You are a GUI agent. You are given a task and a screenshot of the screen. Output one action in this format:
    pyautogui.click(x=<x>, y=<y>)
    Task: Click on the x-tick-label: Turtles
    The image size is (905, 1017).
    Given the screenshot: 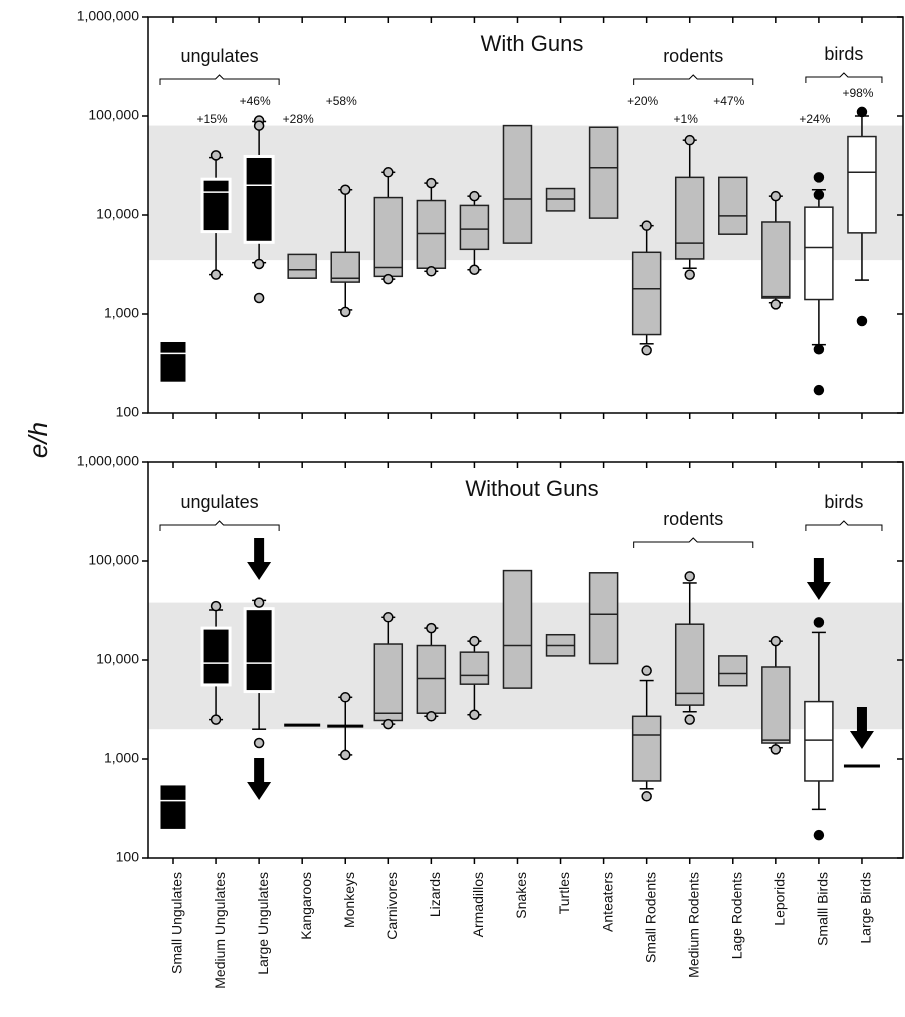 What is the action you would take?
    pyautogui.click(x=564, y=893)
    